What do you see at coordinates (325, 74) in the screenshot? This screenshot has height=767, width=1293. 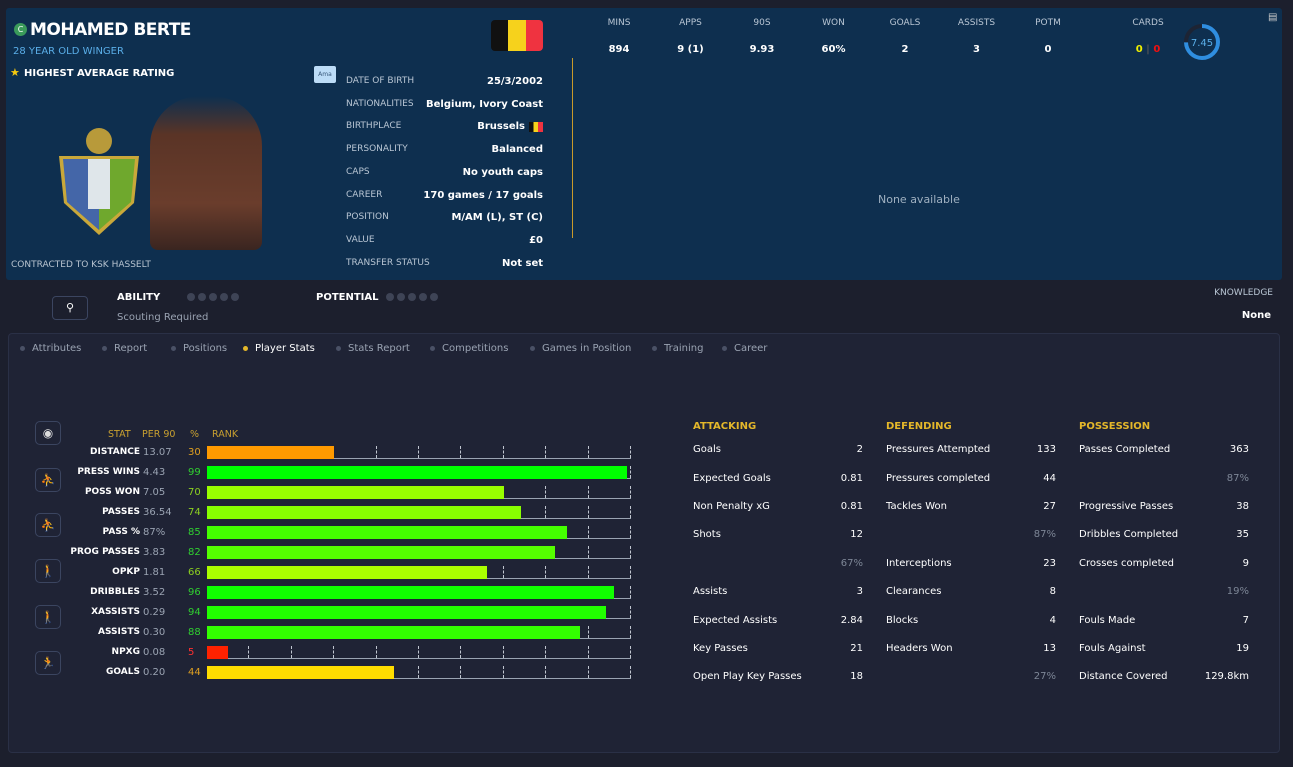 I see `ama-tag: Ama` at bounding box center [325, 74].